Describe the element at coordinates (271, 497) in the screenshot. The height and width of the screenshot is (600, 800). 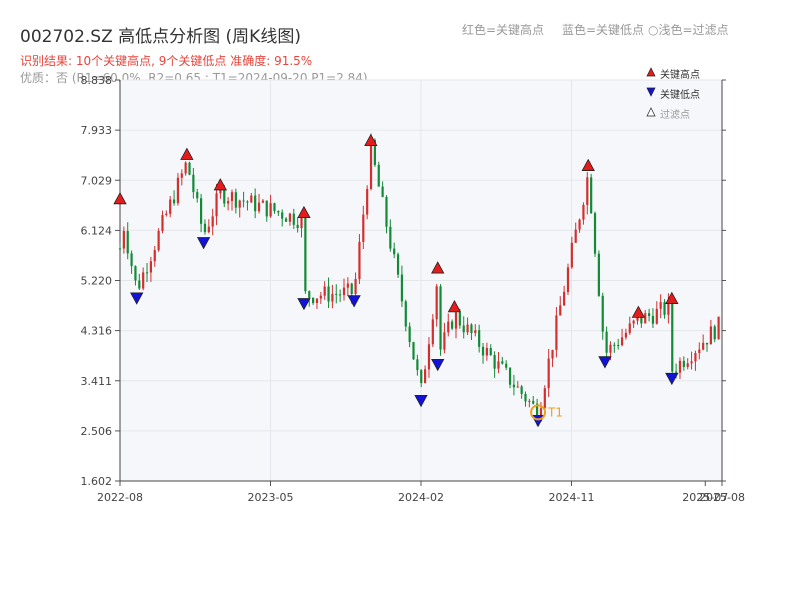
I see `x-tick-label: 2023-05` at that location.